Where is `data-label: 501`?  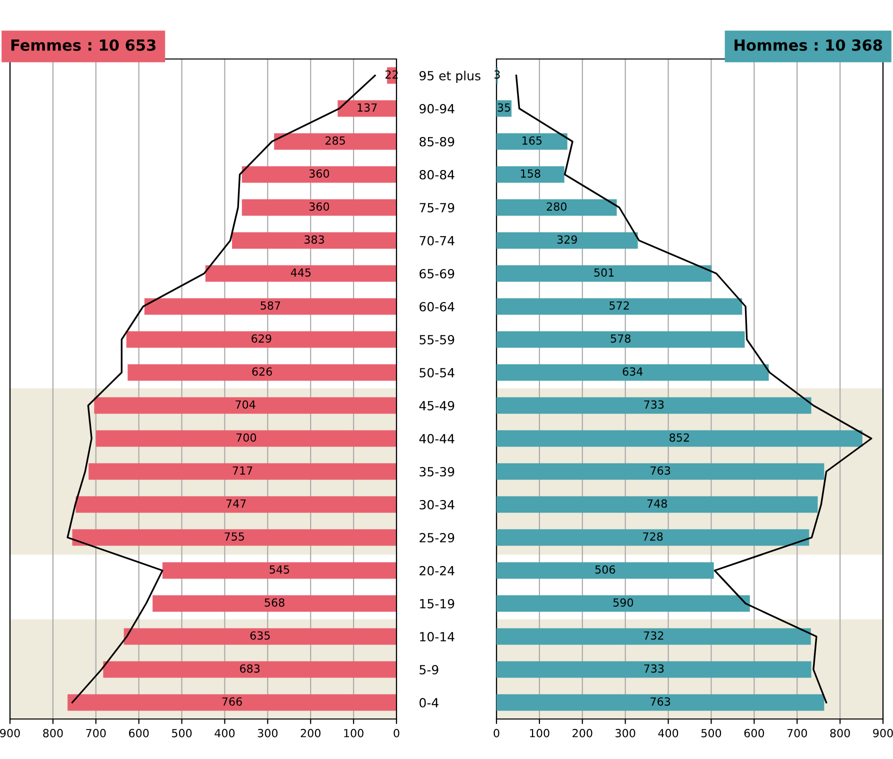 data-label: 501 is located at coordinates (604, 272).